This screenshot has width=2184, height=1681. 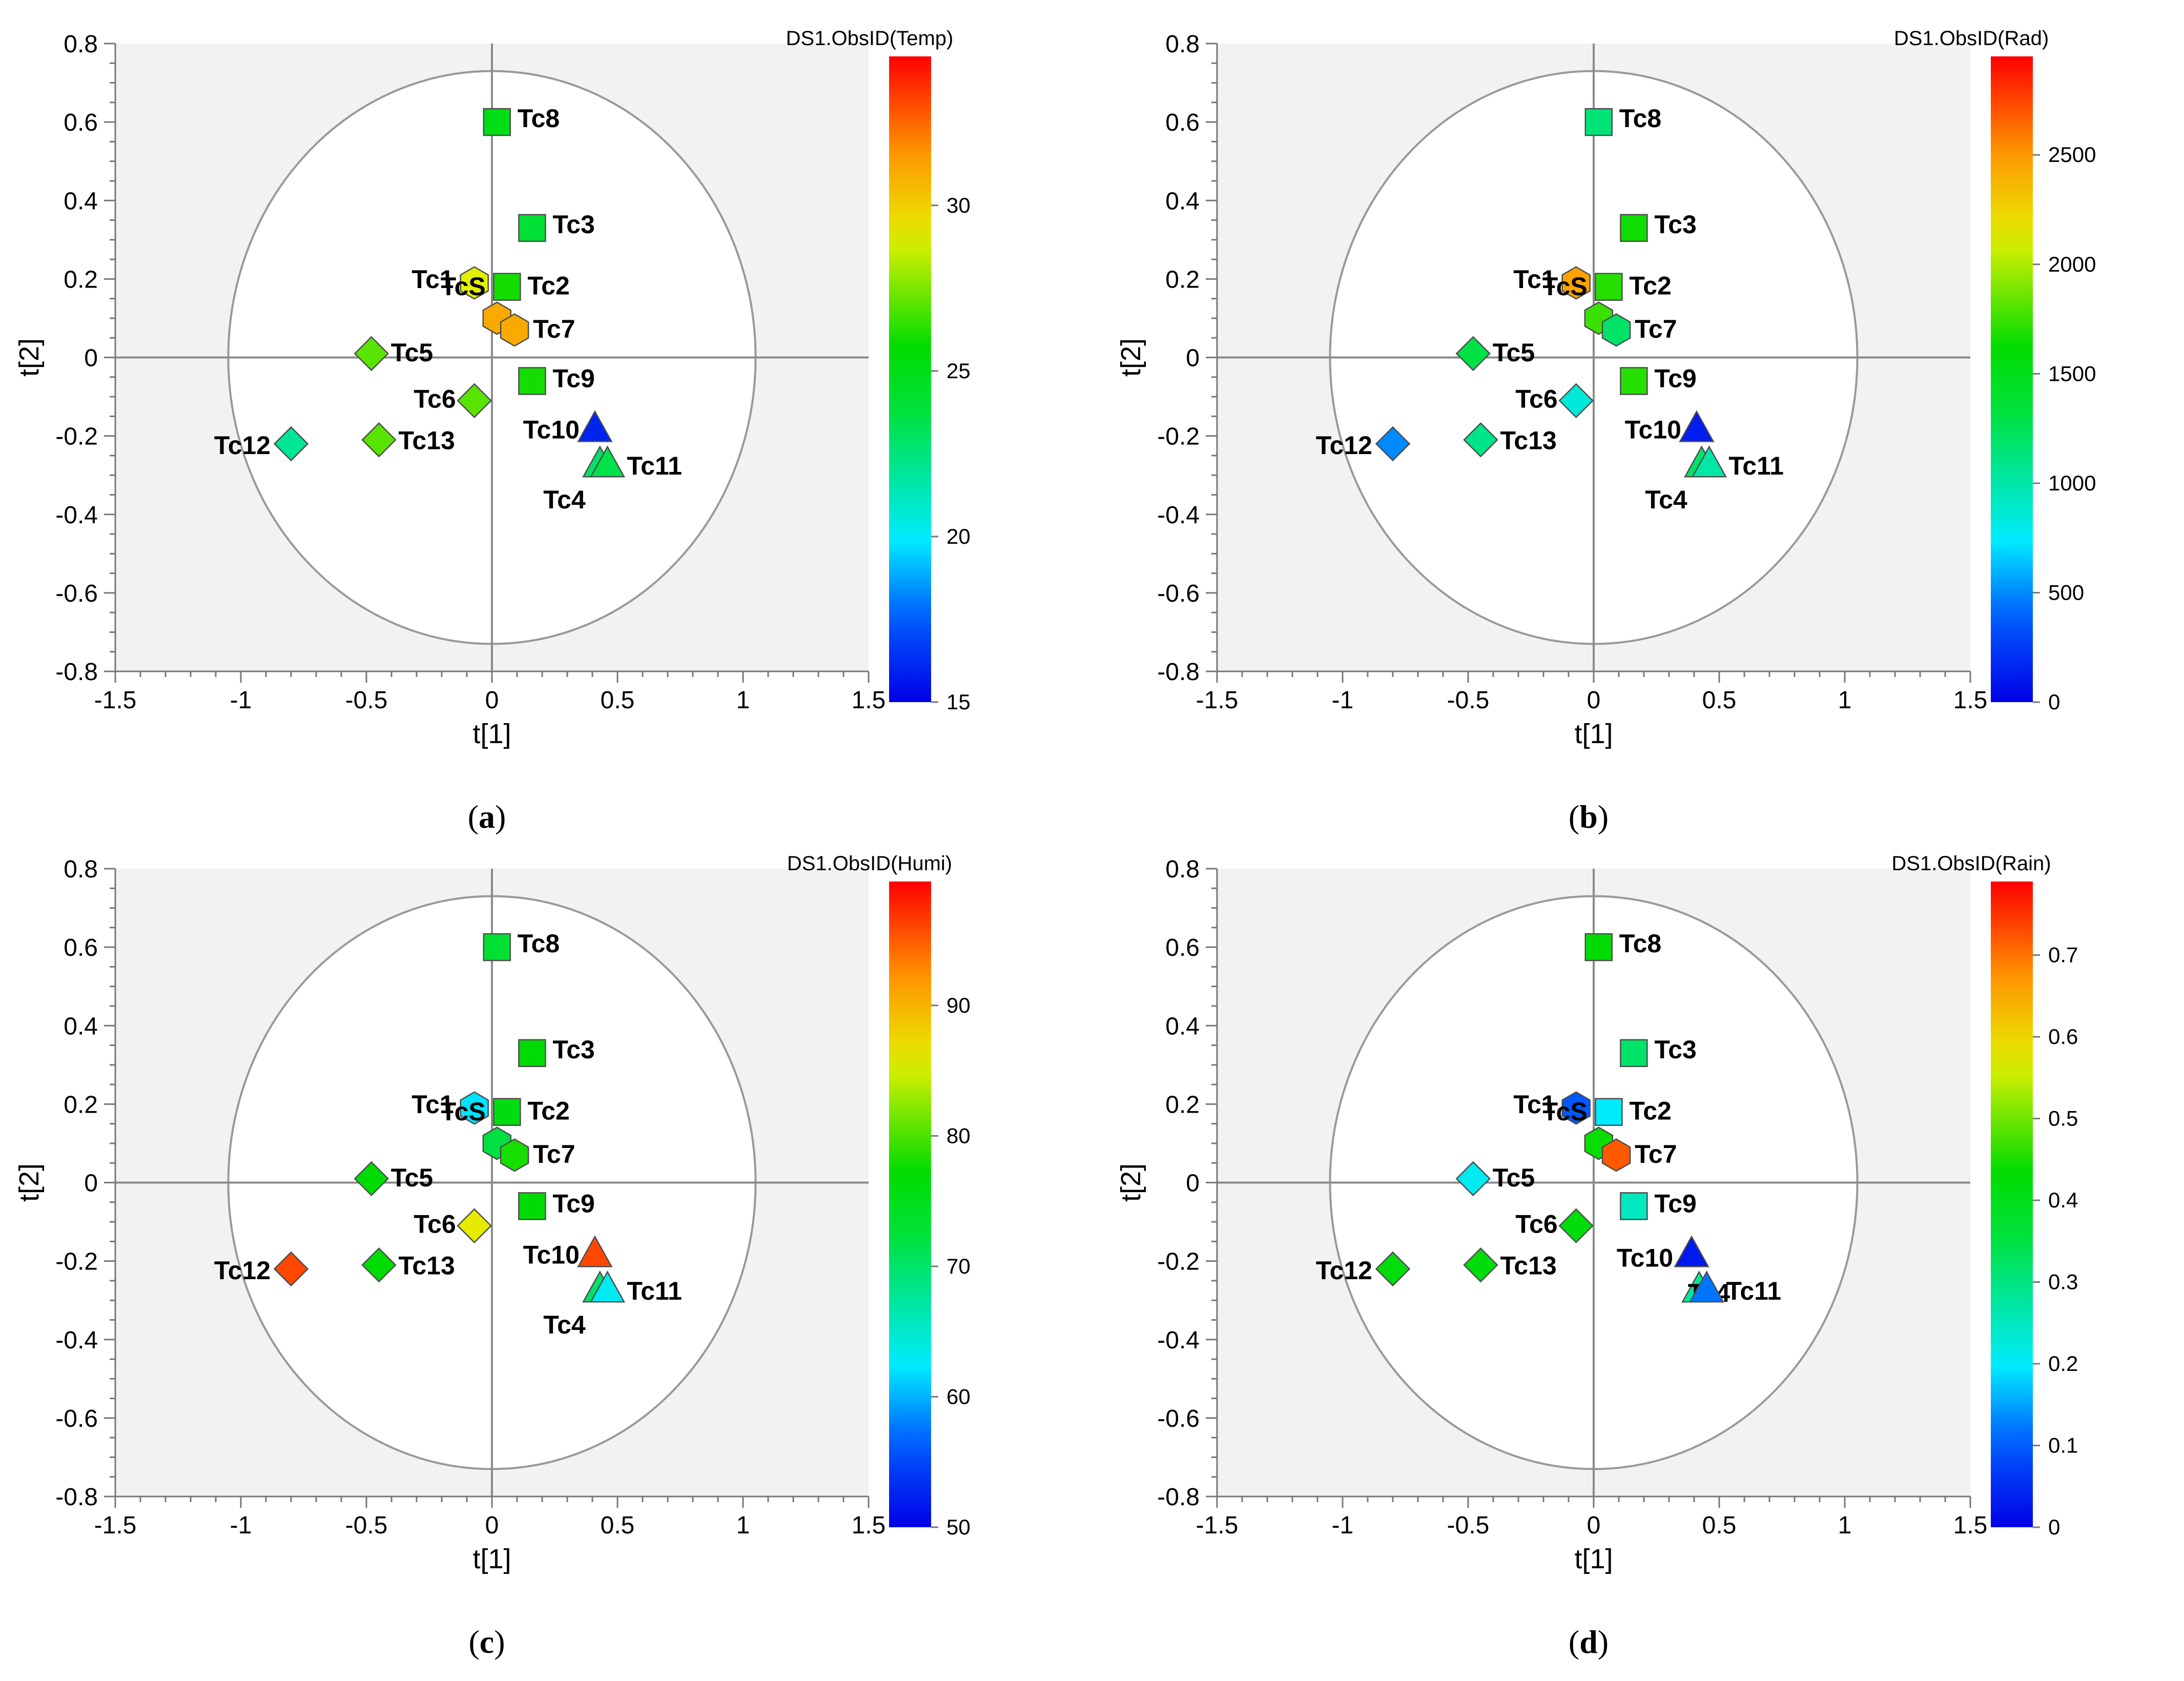 I want to click on colorbar-tick-label: 30, so click(x=958, y=205).